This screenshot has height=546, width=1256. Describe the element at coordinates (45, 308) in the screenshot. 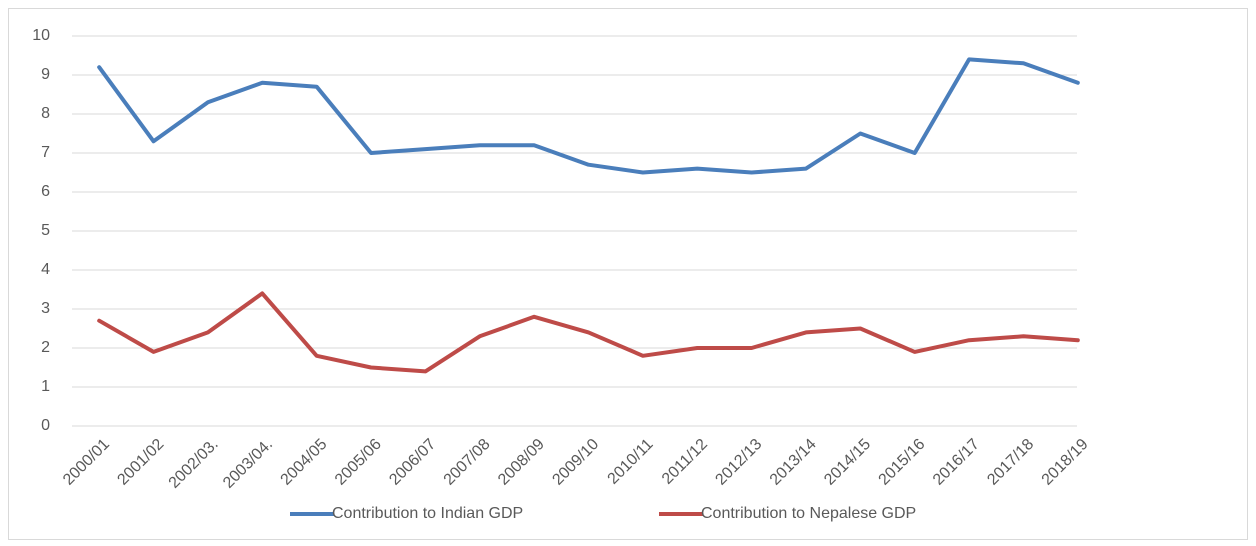

I see `y-tick-label: 3` at that location.